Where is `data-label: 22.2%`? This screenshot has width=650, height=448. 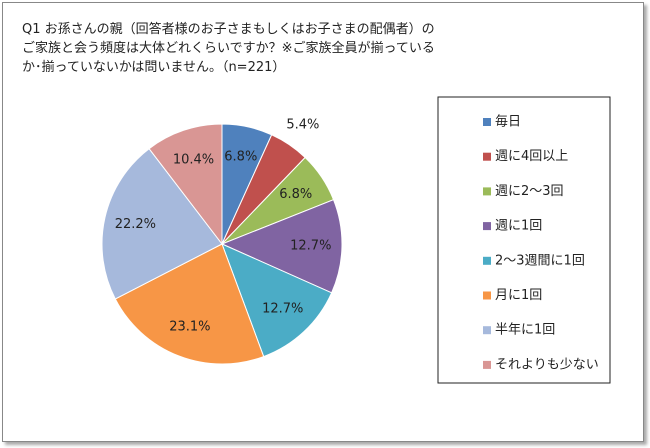
data-label: 22.2% is located at coordinates (135, 224).